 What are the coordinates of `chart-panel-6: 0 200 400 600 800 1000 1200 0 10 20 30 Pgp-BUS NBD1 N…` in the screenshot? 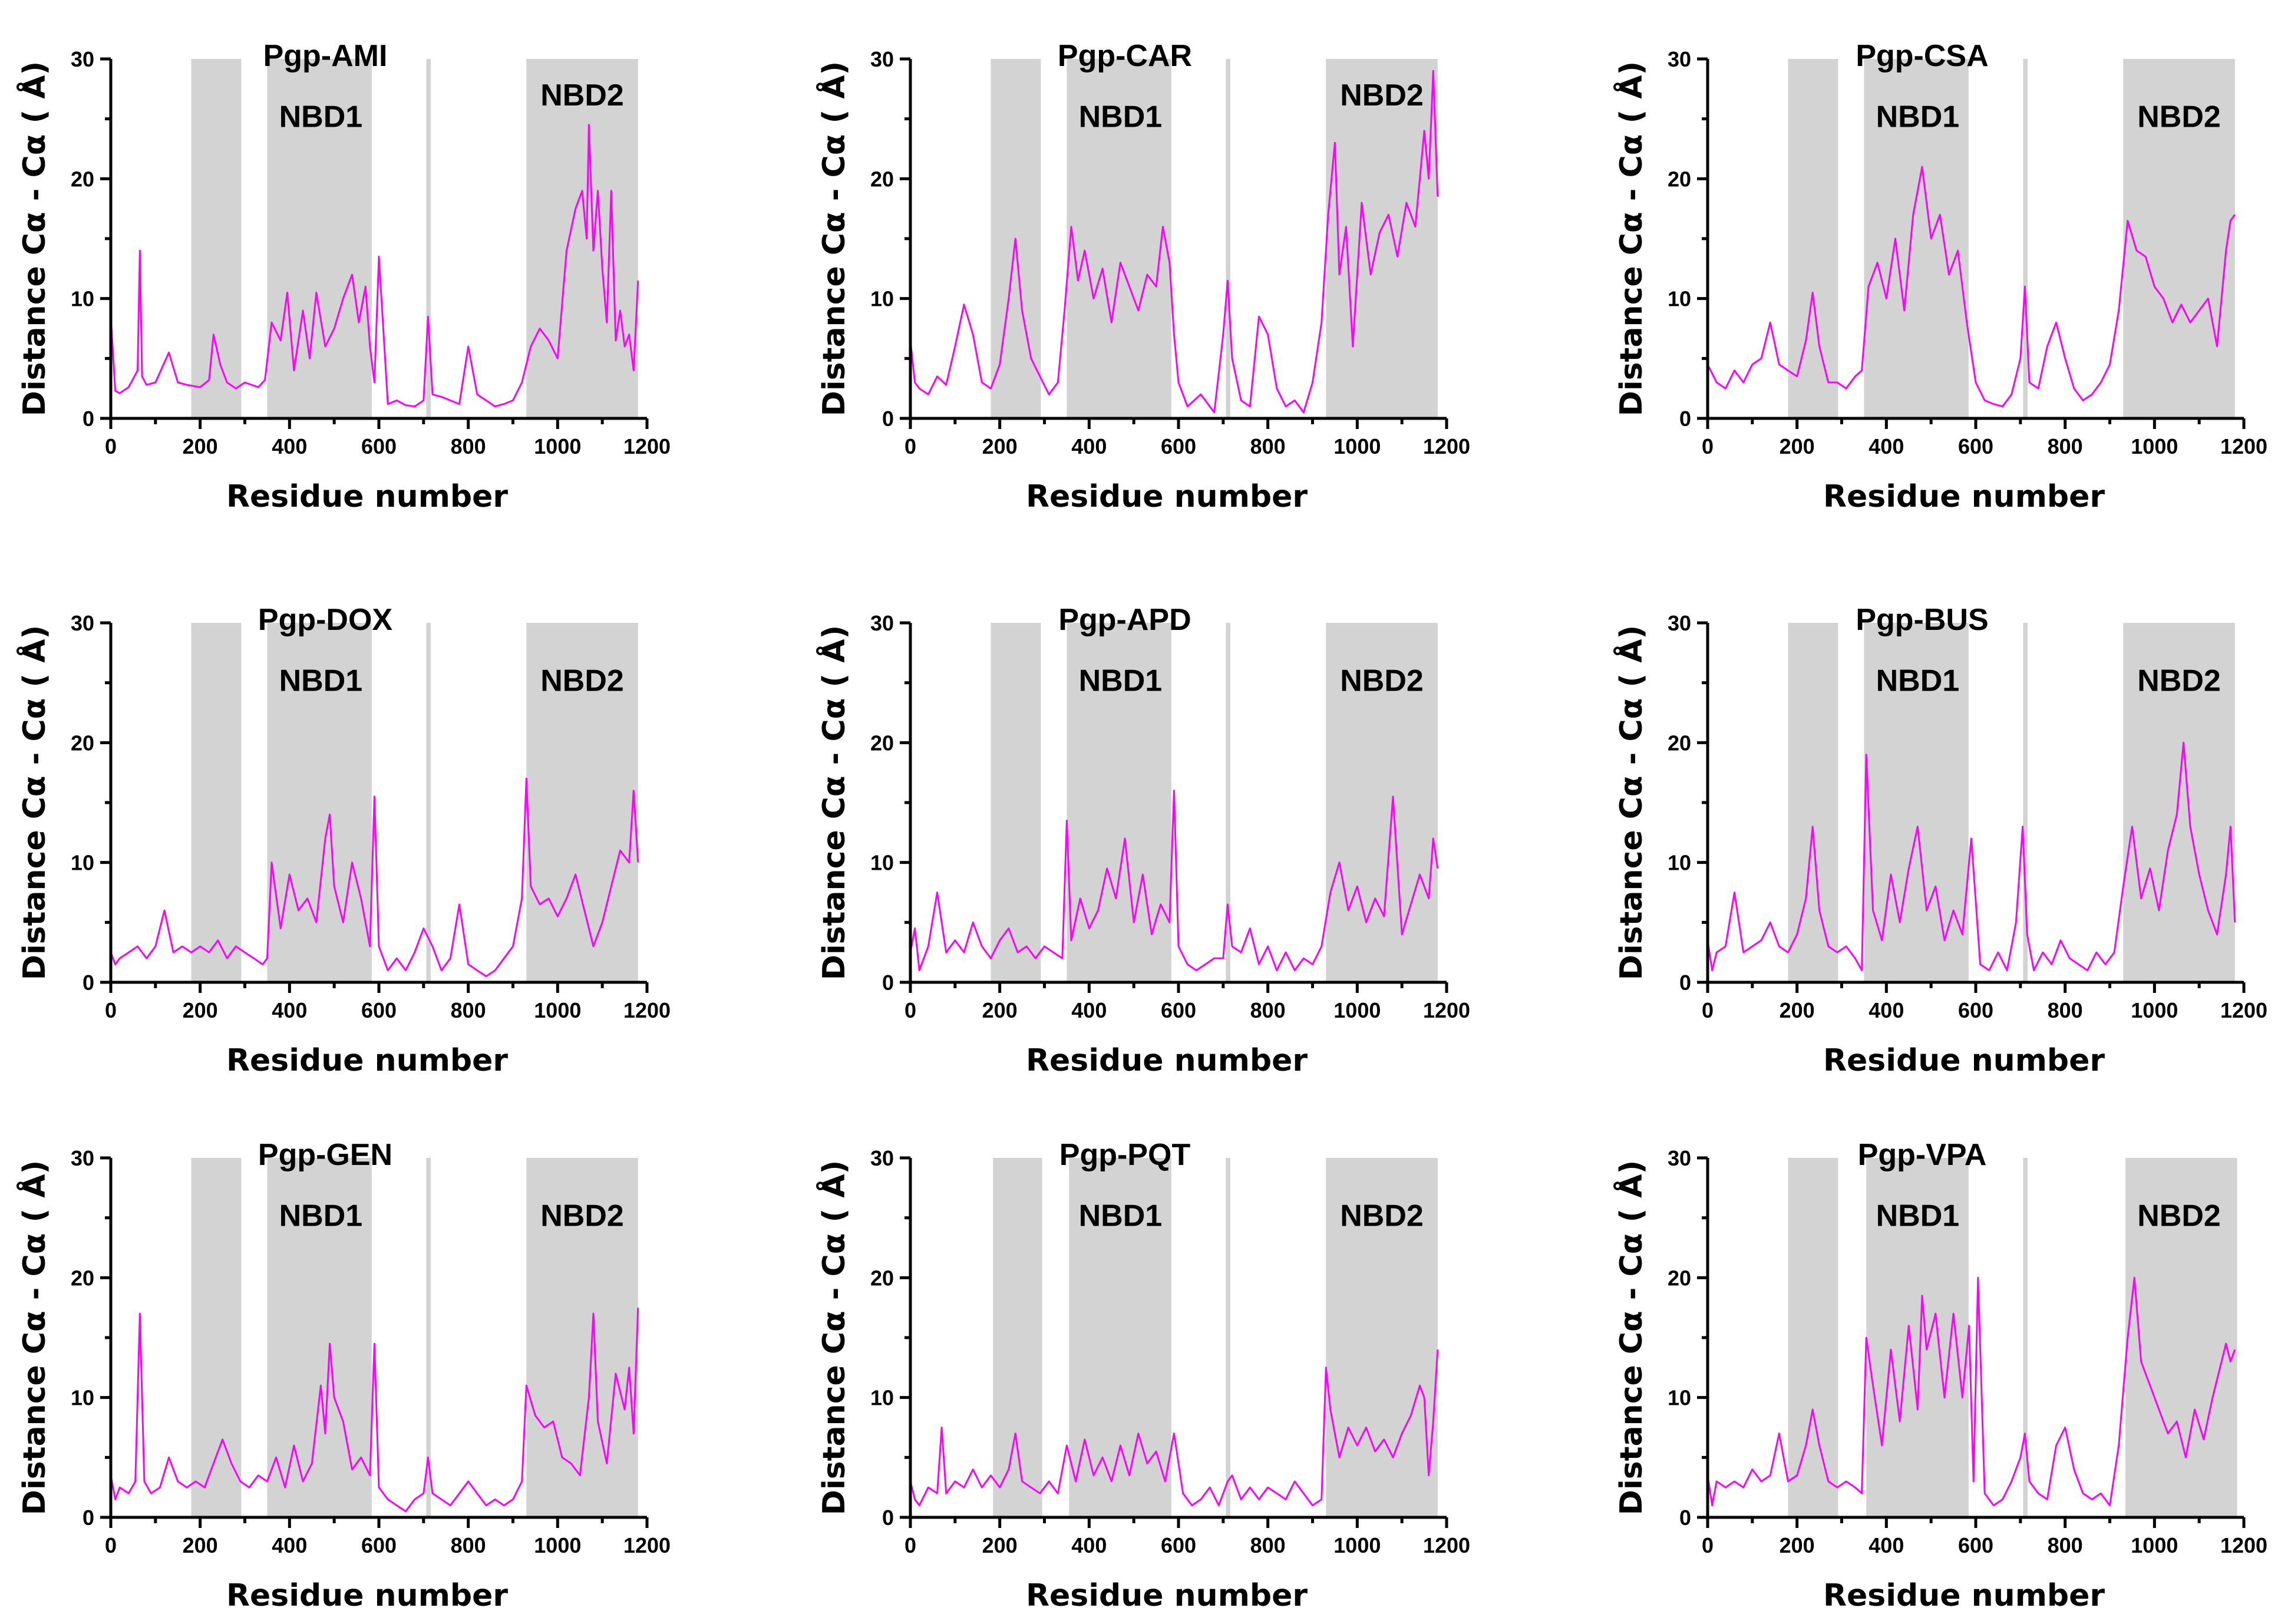 It's located at (1940, 840).